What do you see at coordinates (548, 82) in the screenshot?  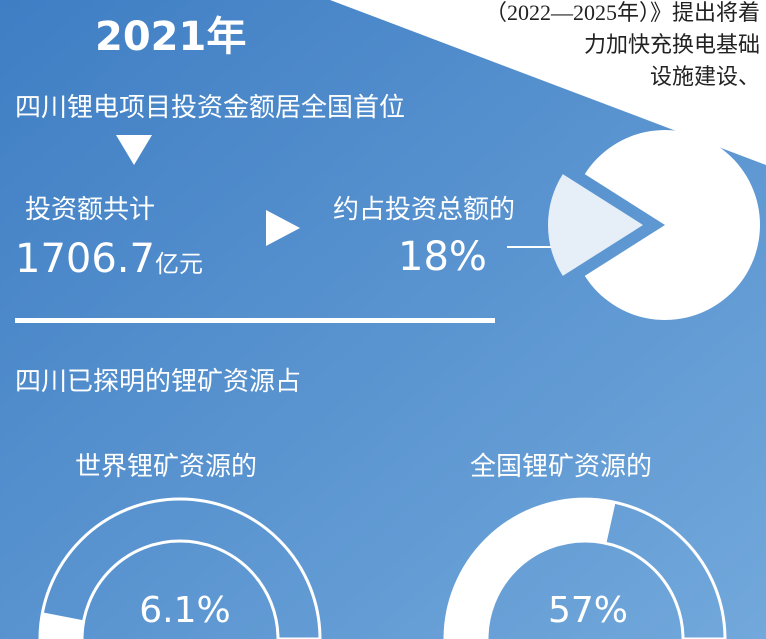 I see `corner-panel` at bounding box center [548, 82].